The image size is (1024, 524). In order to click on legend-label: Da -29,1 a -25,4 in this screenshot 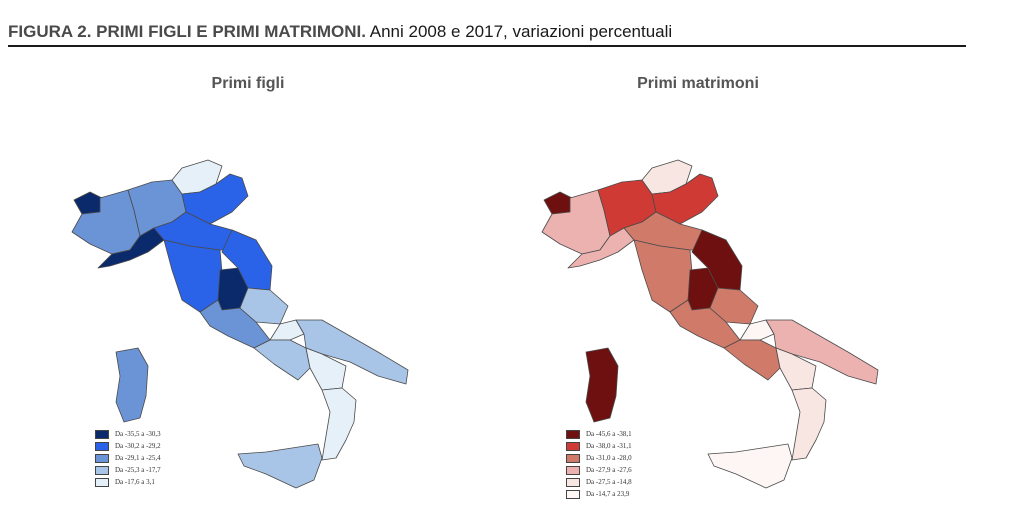, I will do `click(138, 458)`.